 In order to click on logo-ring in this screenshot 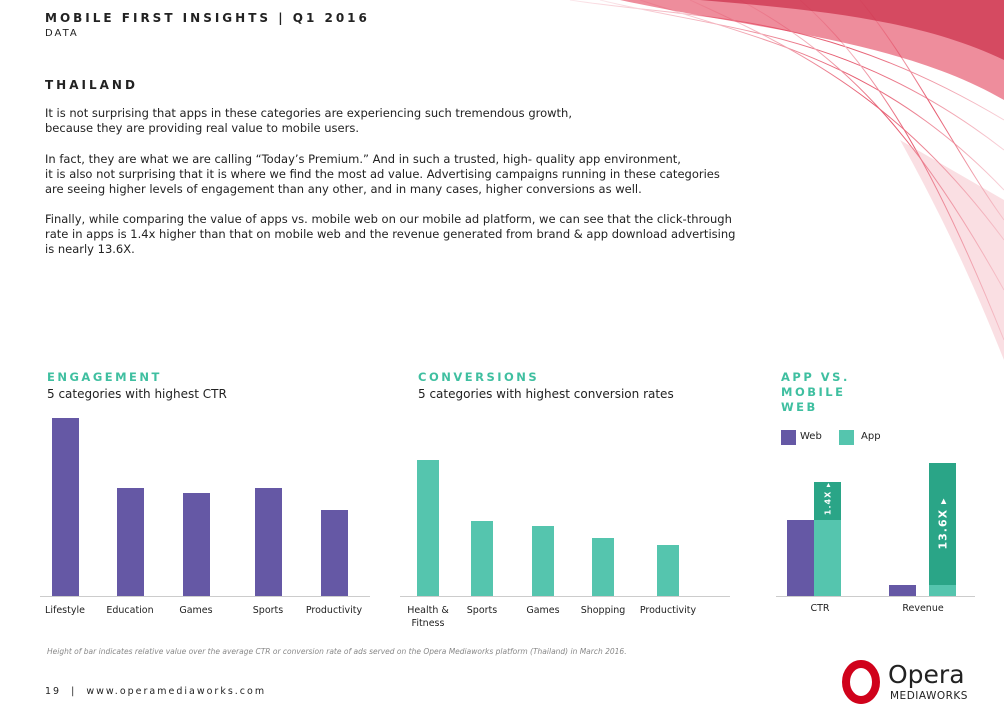, I will do `click(861, 682)`.